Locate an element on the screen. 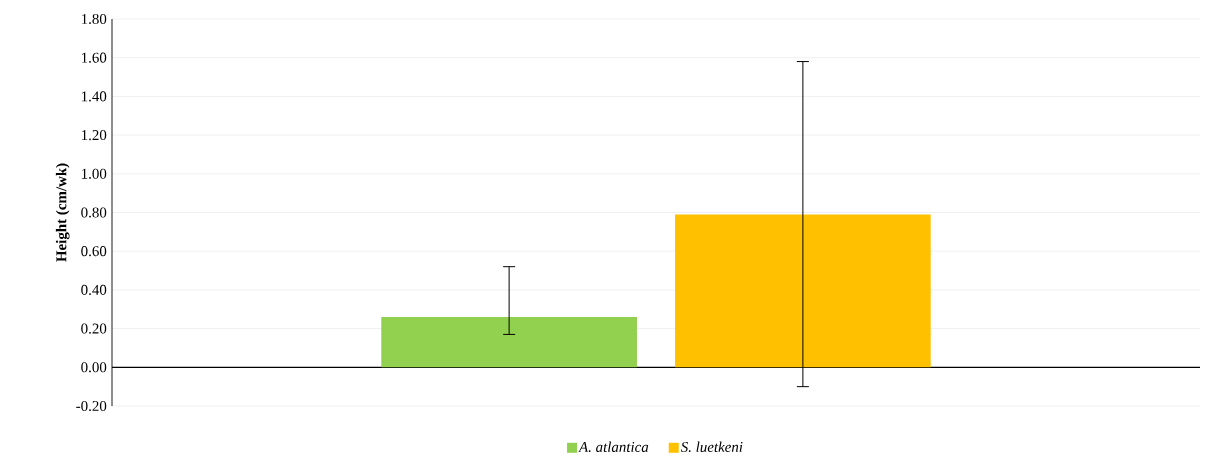 The height and width of the screenshot is (462, 1205). y-tick-label: 0.40 is located at coordinates (94, 289).